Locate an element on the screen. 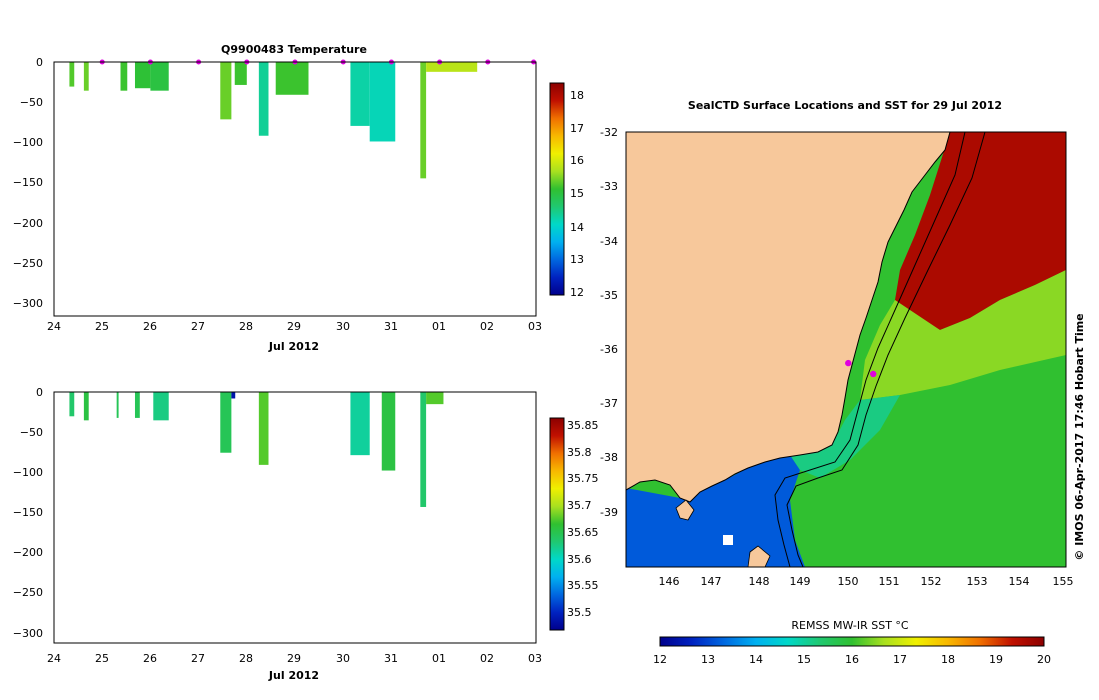 The image size is (1099, 700). temperature-colorbar-tick: 15 is located at coordinates (577, 193).